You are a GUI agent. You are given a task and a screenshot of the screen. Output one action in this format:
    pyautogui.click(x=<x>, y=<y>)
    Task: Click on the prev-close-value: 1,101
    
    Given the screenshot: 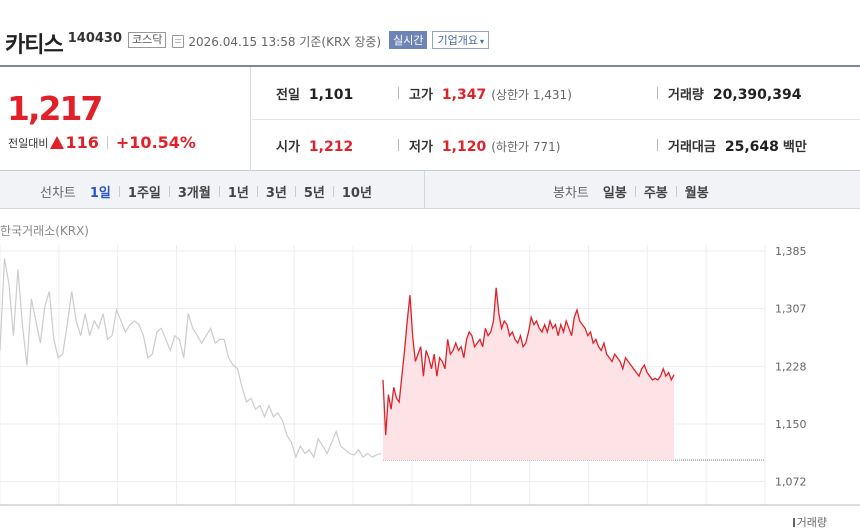 What is the action you would take?
    pyautogui.click(x=331, y=95)
    